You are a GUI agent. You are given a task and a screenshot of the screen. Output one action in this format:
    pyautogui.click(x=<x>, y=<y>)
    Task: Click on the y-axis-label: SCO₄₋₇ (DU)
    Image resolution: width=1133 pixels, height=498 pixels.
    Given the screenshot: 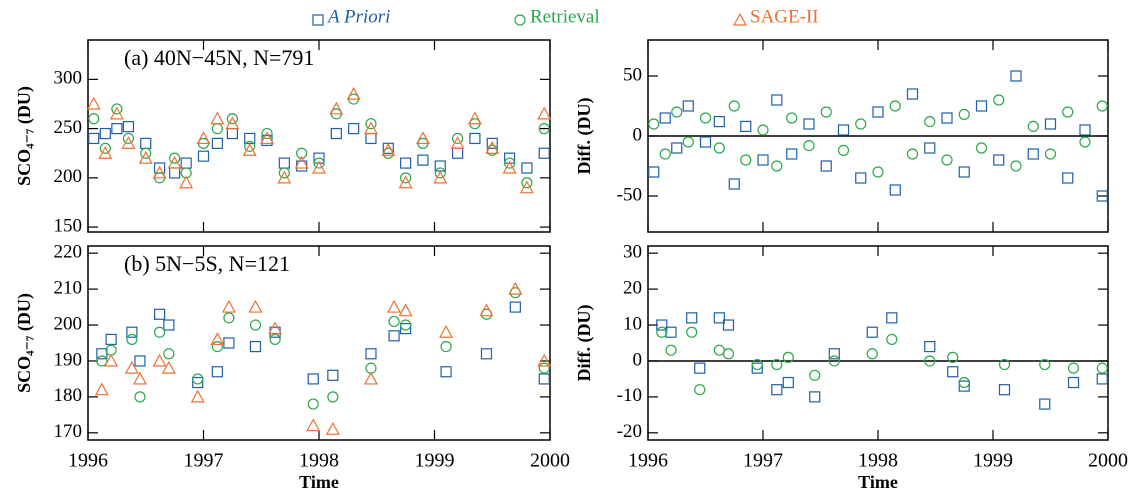 What is the action you would take?
    pyautogui.click(x=24, y=136)
    